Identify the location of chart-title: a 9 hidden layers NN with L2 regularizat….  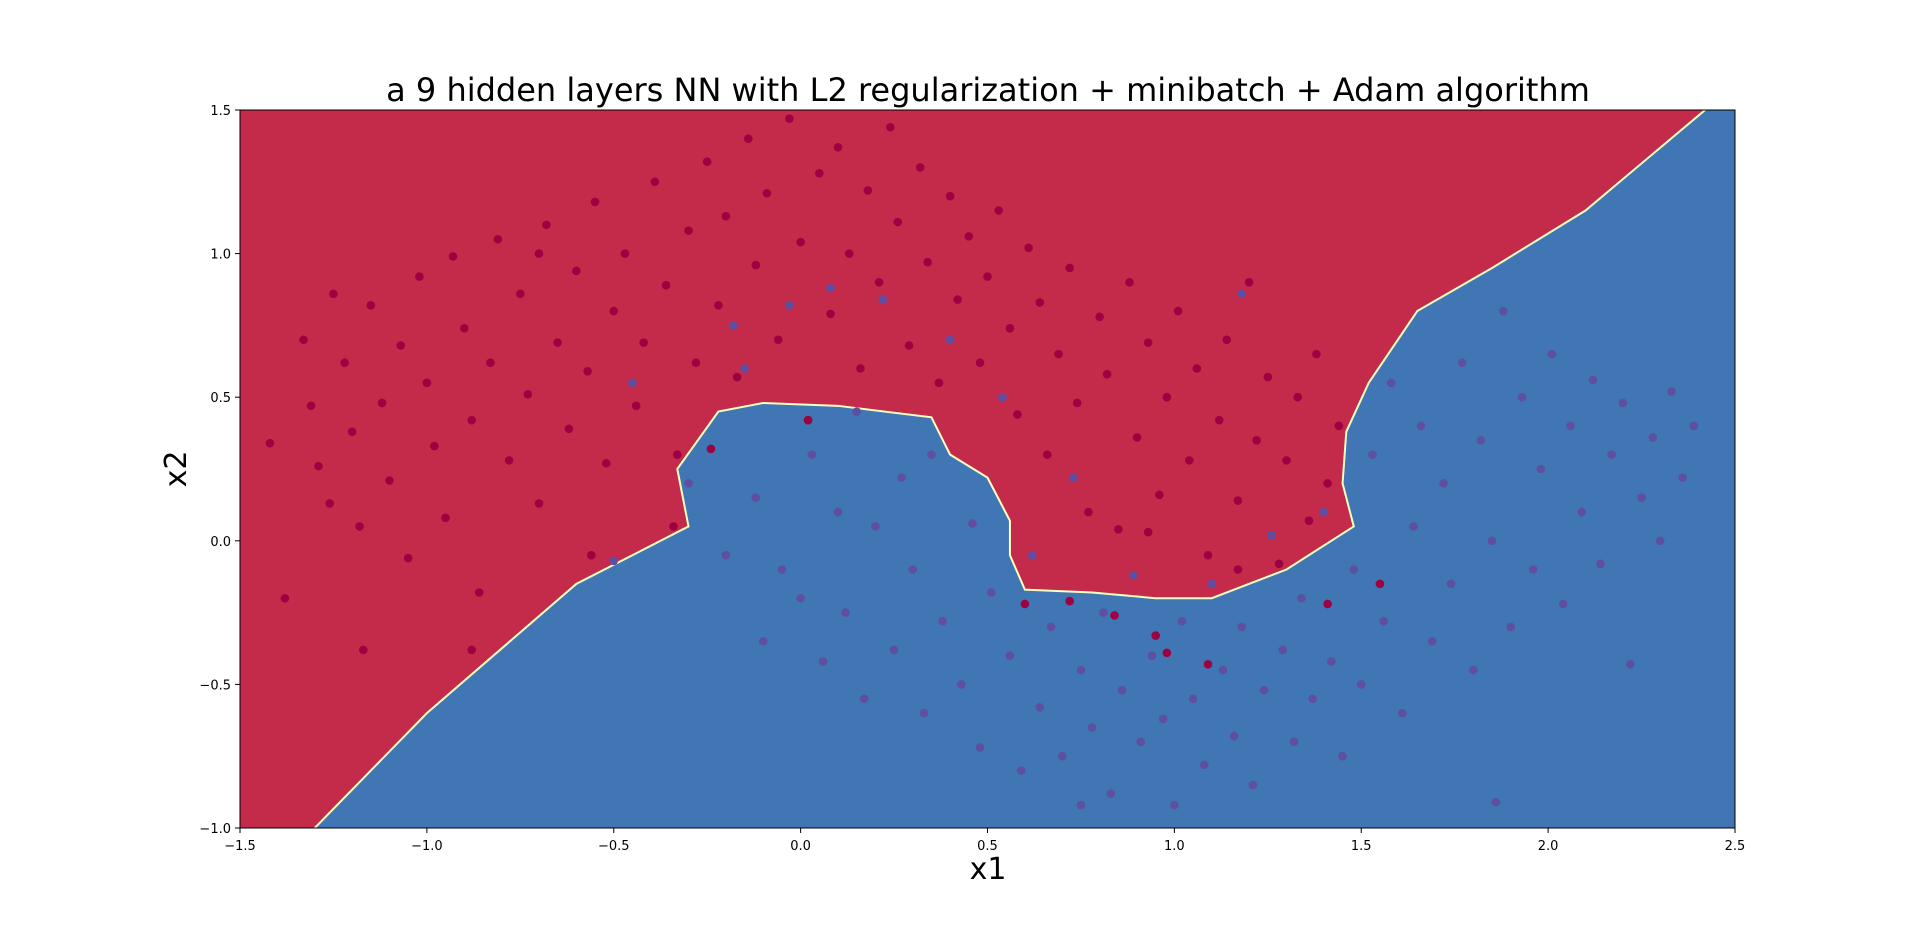
(988, 90).